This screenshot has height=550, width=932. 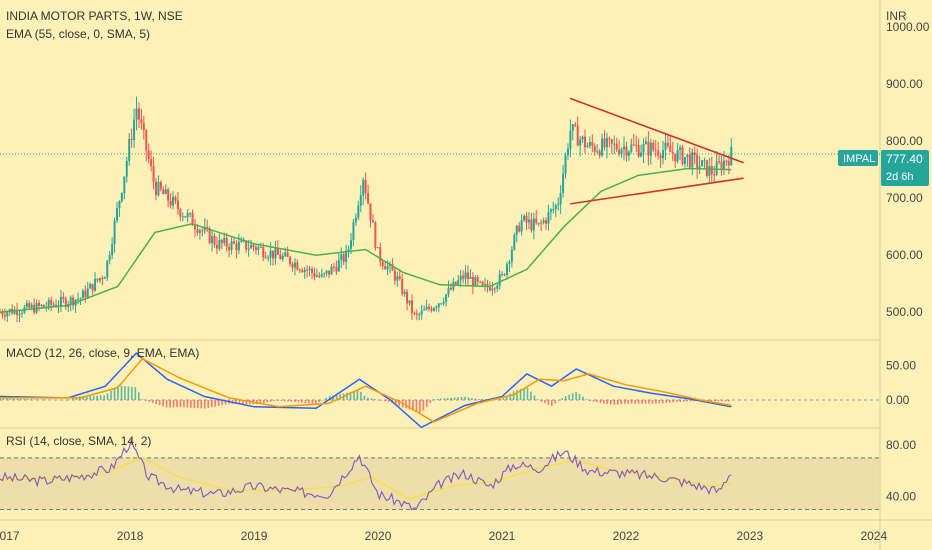 I want to click on rsi-axis: 80.00 40.00, so click(x=901, y=471).